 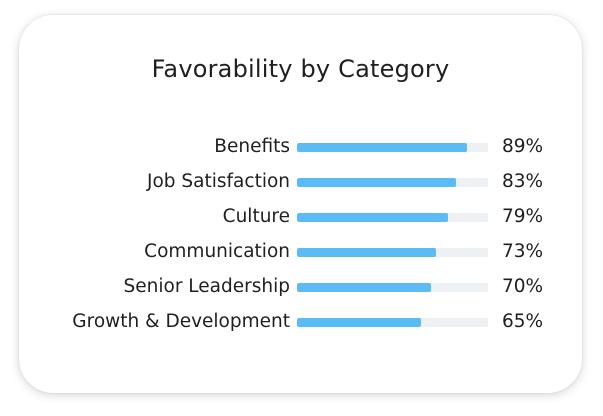 What do you see at coordinates (523, 321) in the screenshot?
I see `value-label: 65%` at bounding box center [523, 321].